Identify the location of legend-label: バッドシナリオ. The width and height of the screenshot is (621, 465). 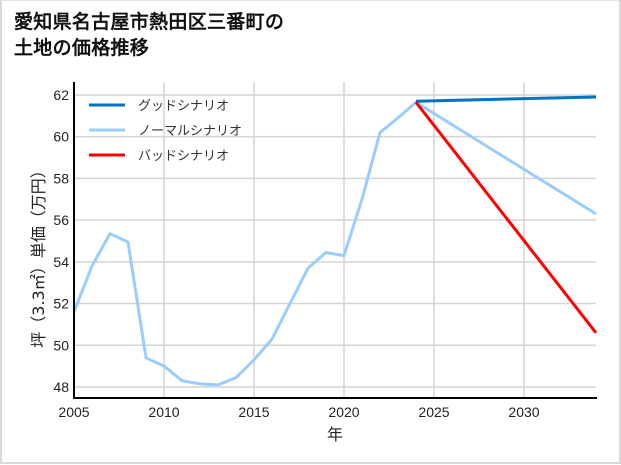
(183, 156).